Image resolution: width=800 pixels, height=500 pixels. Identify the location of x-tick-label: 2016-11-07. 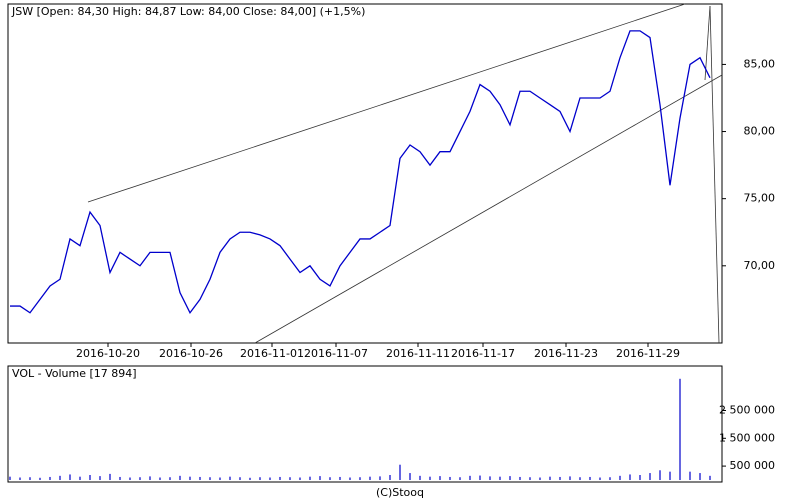
(336, 353).